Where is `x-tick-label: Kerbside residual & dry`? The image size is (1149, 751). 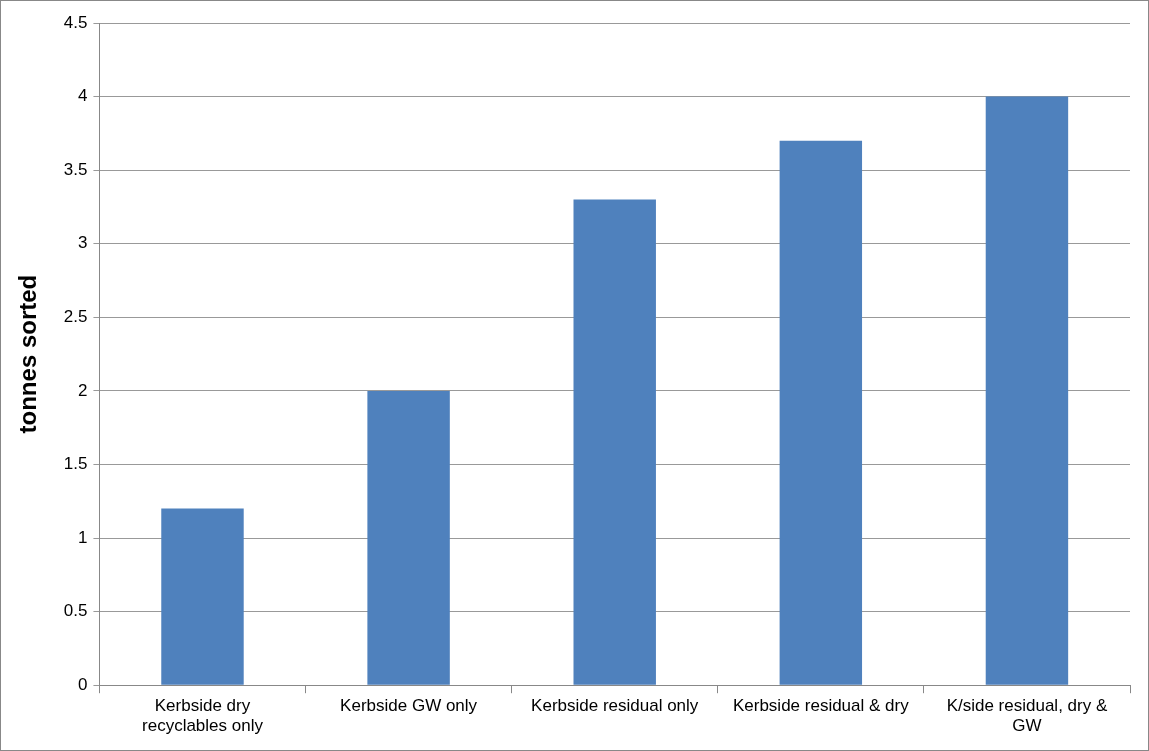
x-tick-label: Kerbside residual & dry is located at coordinates (821, 706).